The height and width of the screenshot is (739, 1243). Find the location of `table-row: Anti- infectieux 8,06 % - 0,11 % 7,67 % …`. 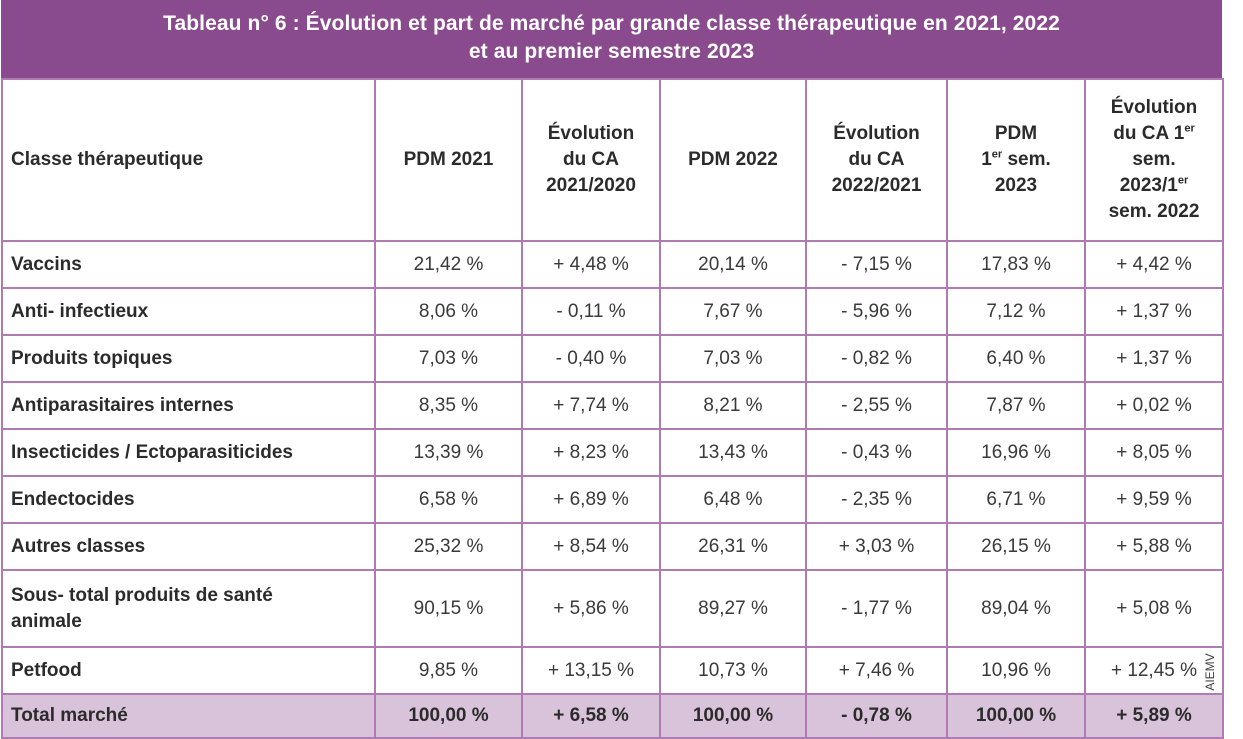

table-row: Anti- infectieux 8,06 % - 0,11 % 7,67 % … is located at coordinates (612, 311).